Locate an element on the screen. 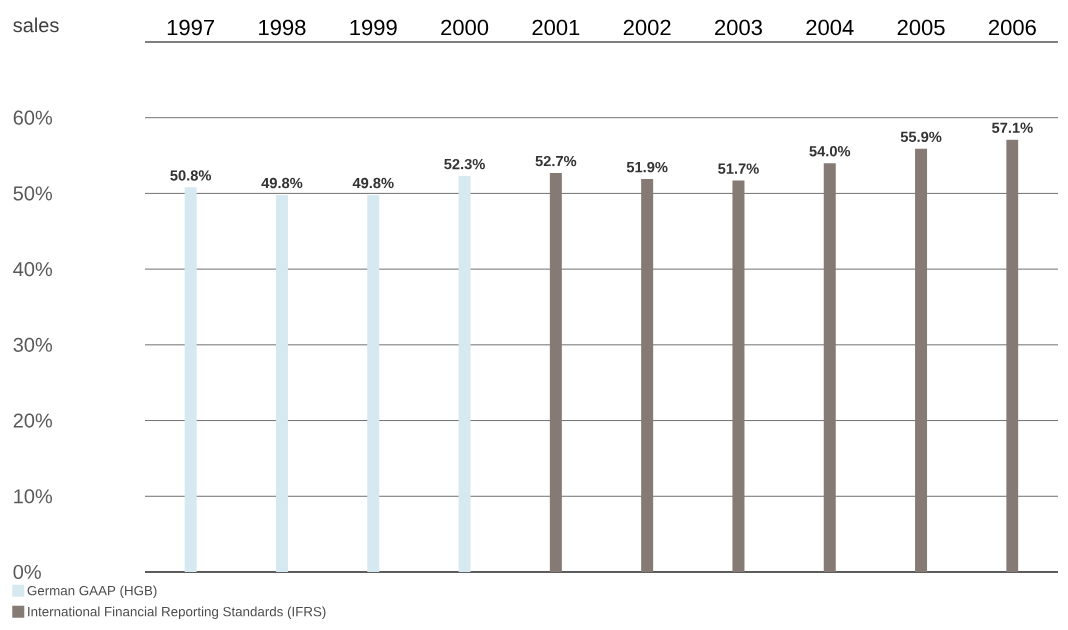 This screenshot has width=1068, height=630. x-tick-label: 2003 is located at coordinates (738, 27).